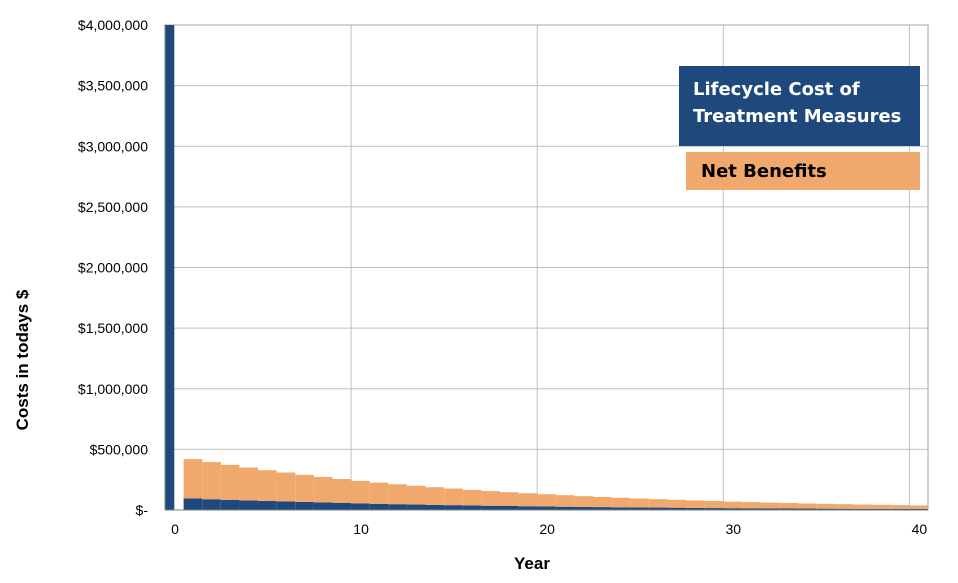  Describe the element at coordinates (119, 449) in the screenshot. I see `y-tick-label: $500,000` at that location.